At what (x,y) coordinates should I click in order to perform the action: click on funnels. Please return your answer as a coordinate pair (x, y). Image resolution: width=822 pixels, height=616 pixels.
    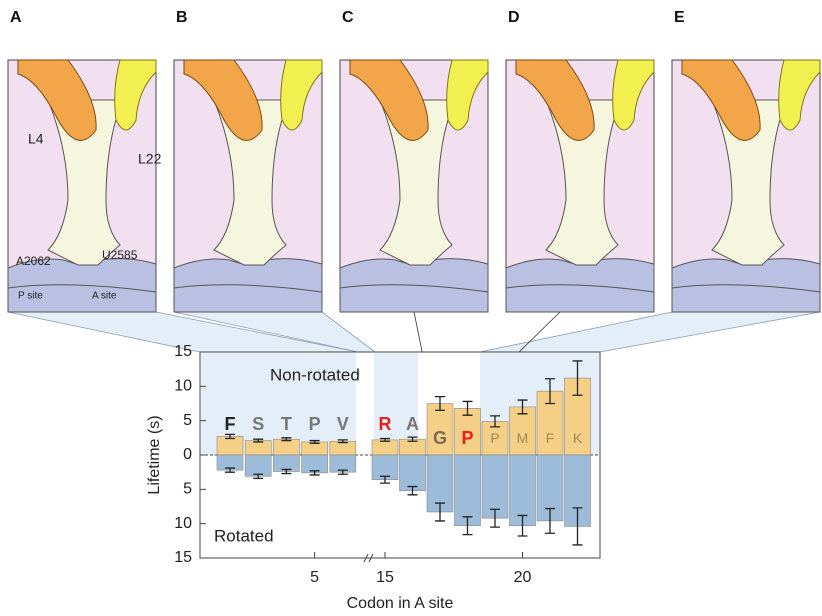
    Looking at the image, I should click on (414, 356).